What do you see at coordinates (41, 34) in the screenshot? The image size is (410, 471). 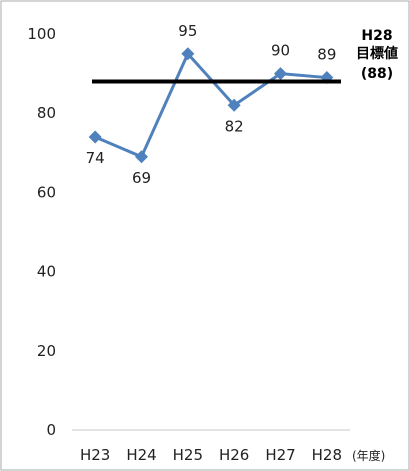 I see `y-tick-label: 100` at bounding box center [41, 34].